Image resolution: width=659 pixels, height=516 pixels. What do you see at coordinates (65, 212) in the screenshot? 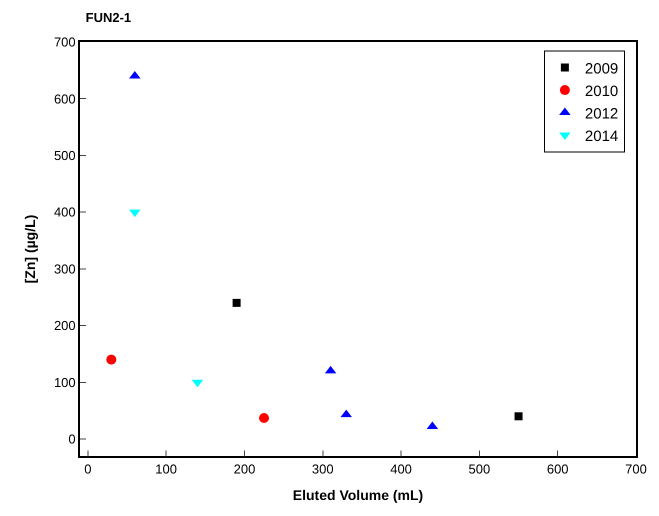
I see `y-tick-label: 400` at bounding box center [65, 212].